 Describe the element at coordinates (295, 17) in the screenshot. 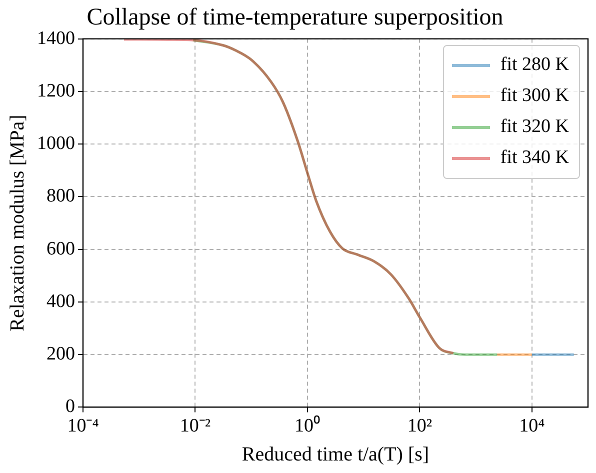

I see `chart-title: Collapse of time-temperature superposition` at that location.